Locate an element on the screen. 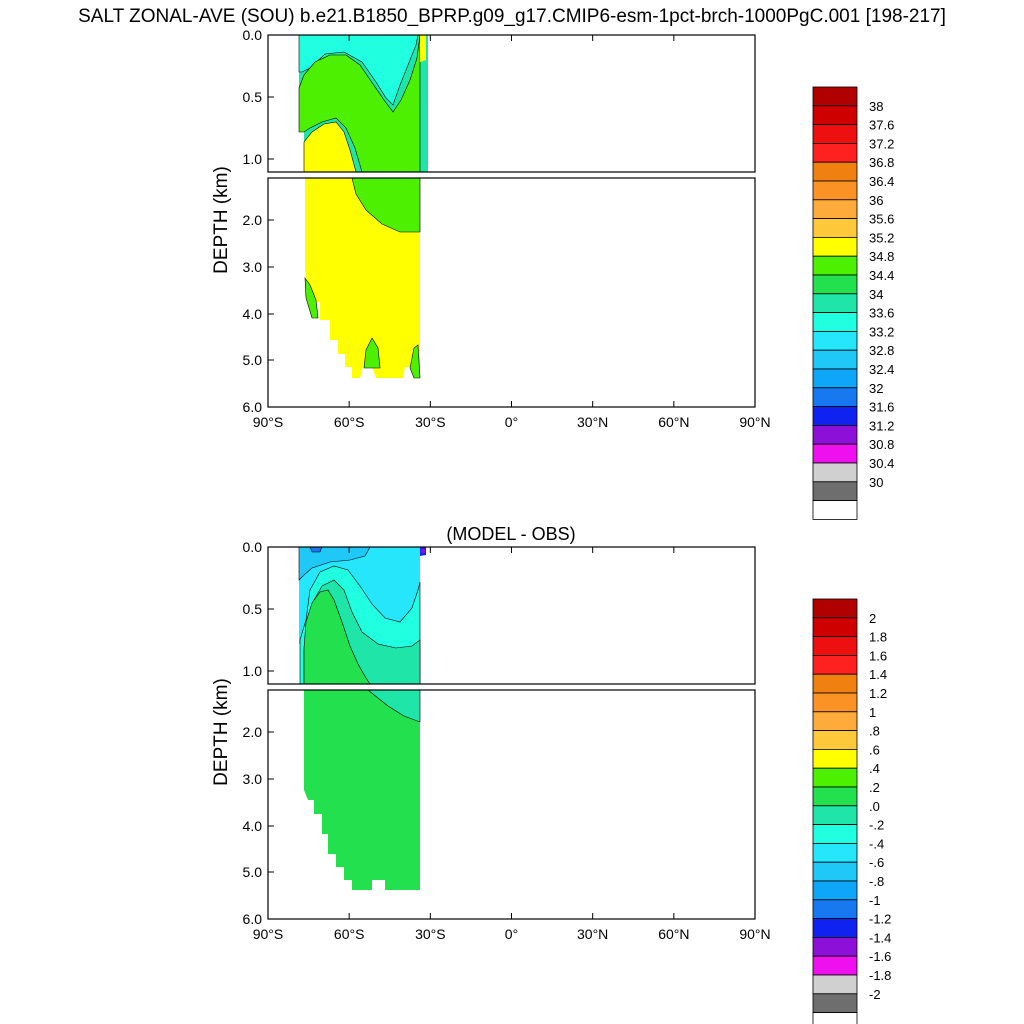  panel-2-title: (MODEL - OBS) is located at coordinates (510, 534).